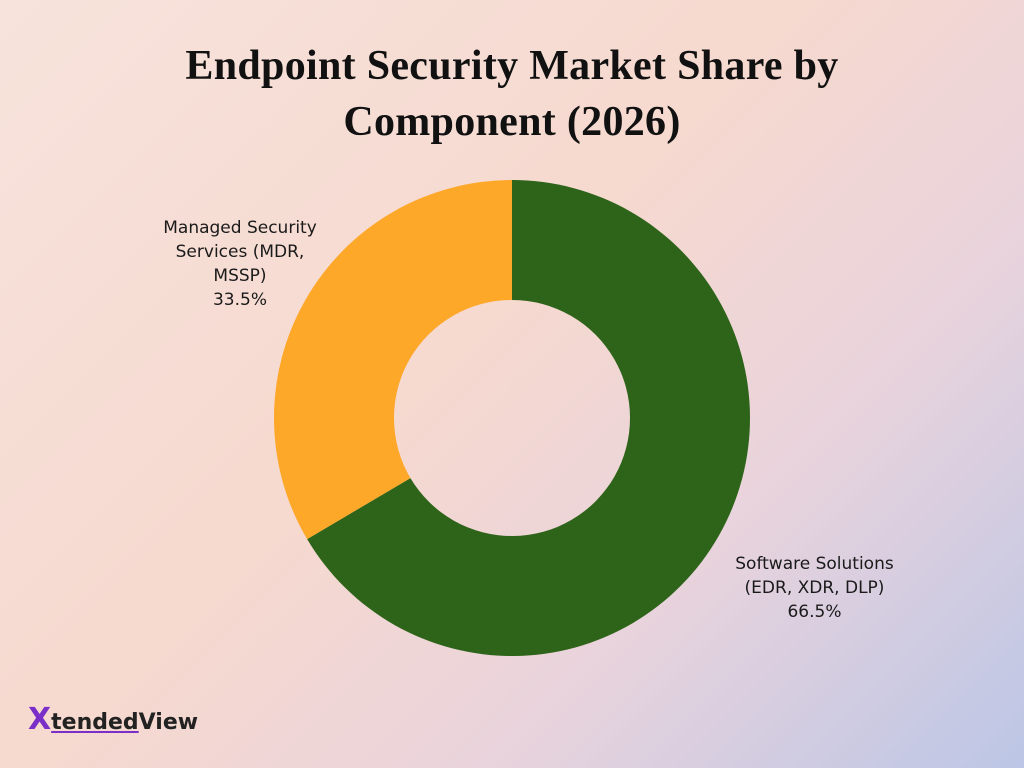  Describe the element at coordinates (239, 300) in the screenshot. I see `value-label: 33.5%` at that location.